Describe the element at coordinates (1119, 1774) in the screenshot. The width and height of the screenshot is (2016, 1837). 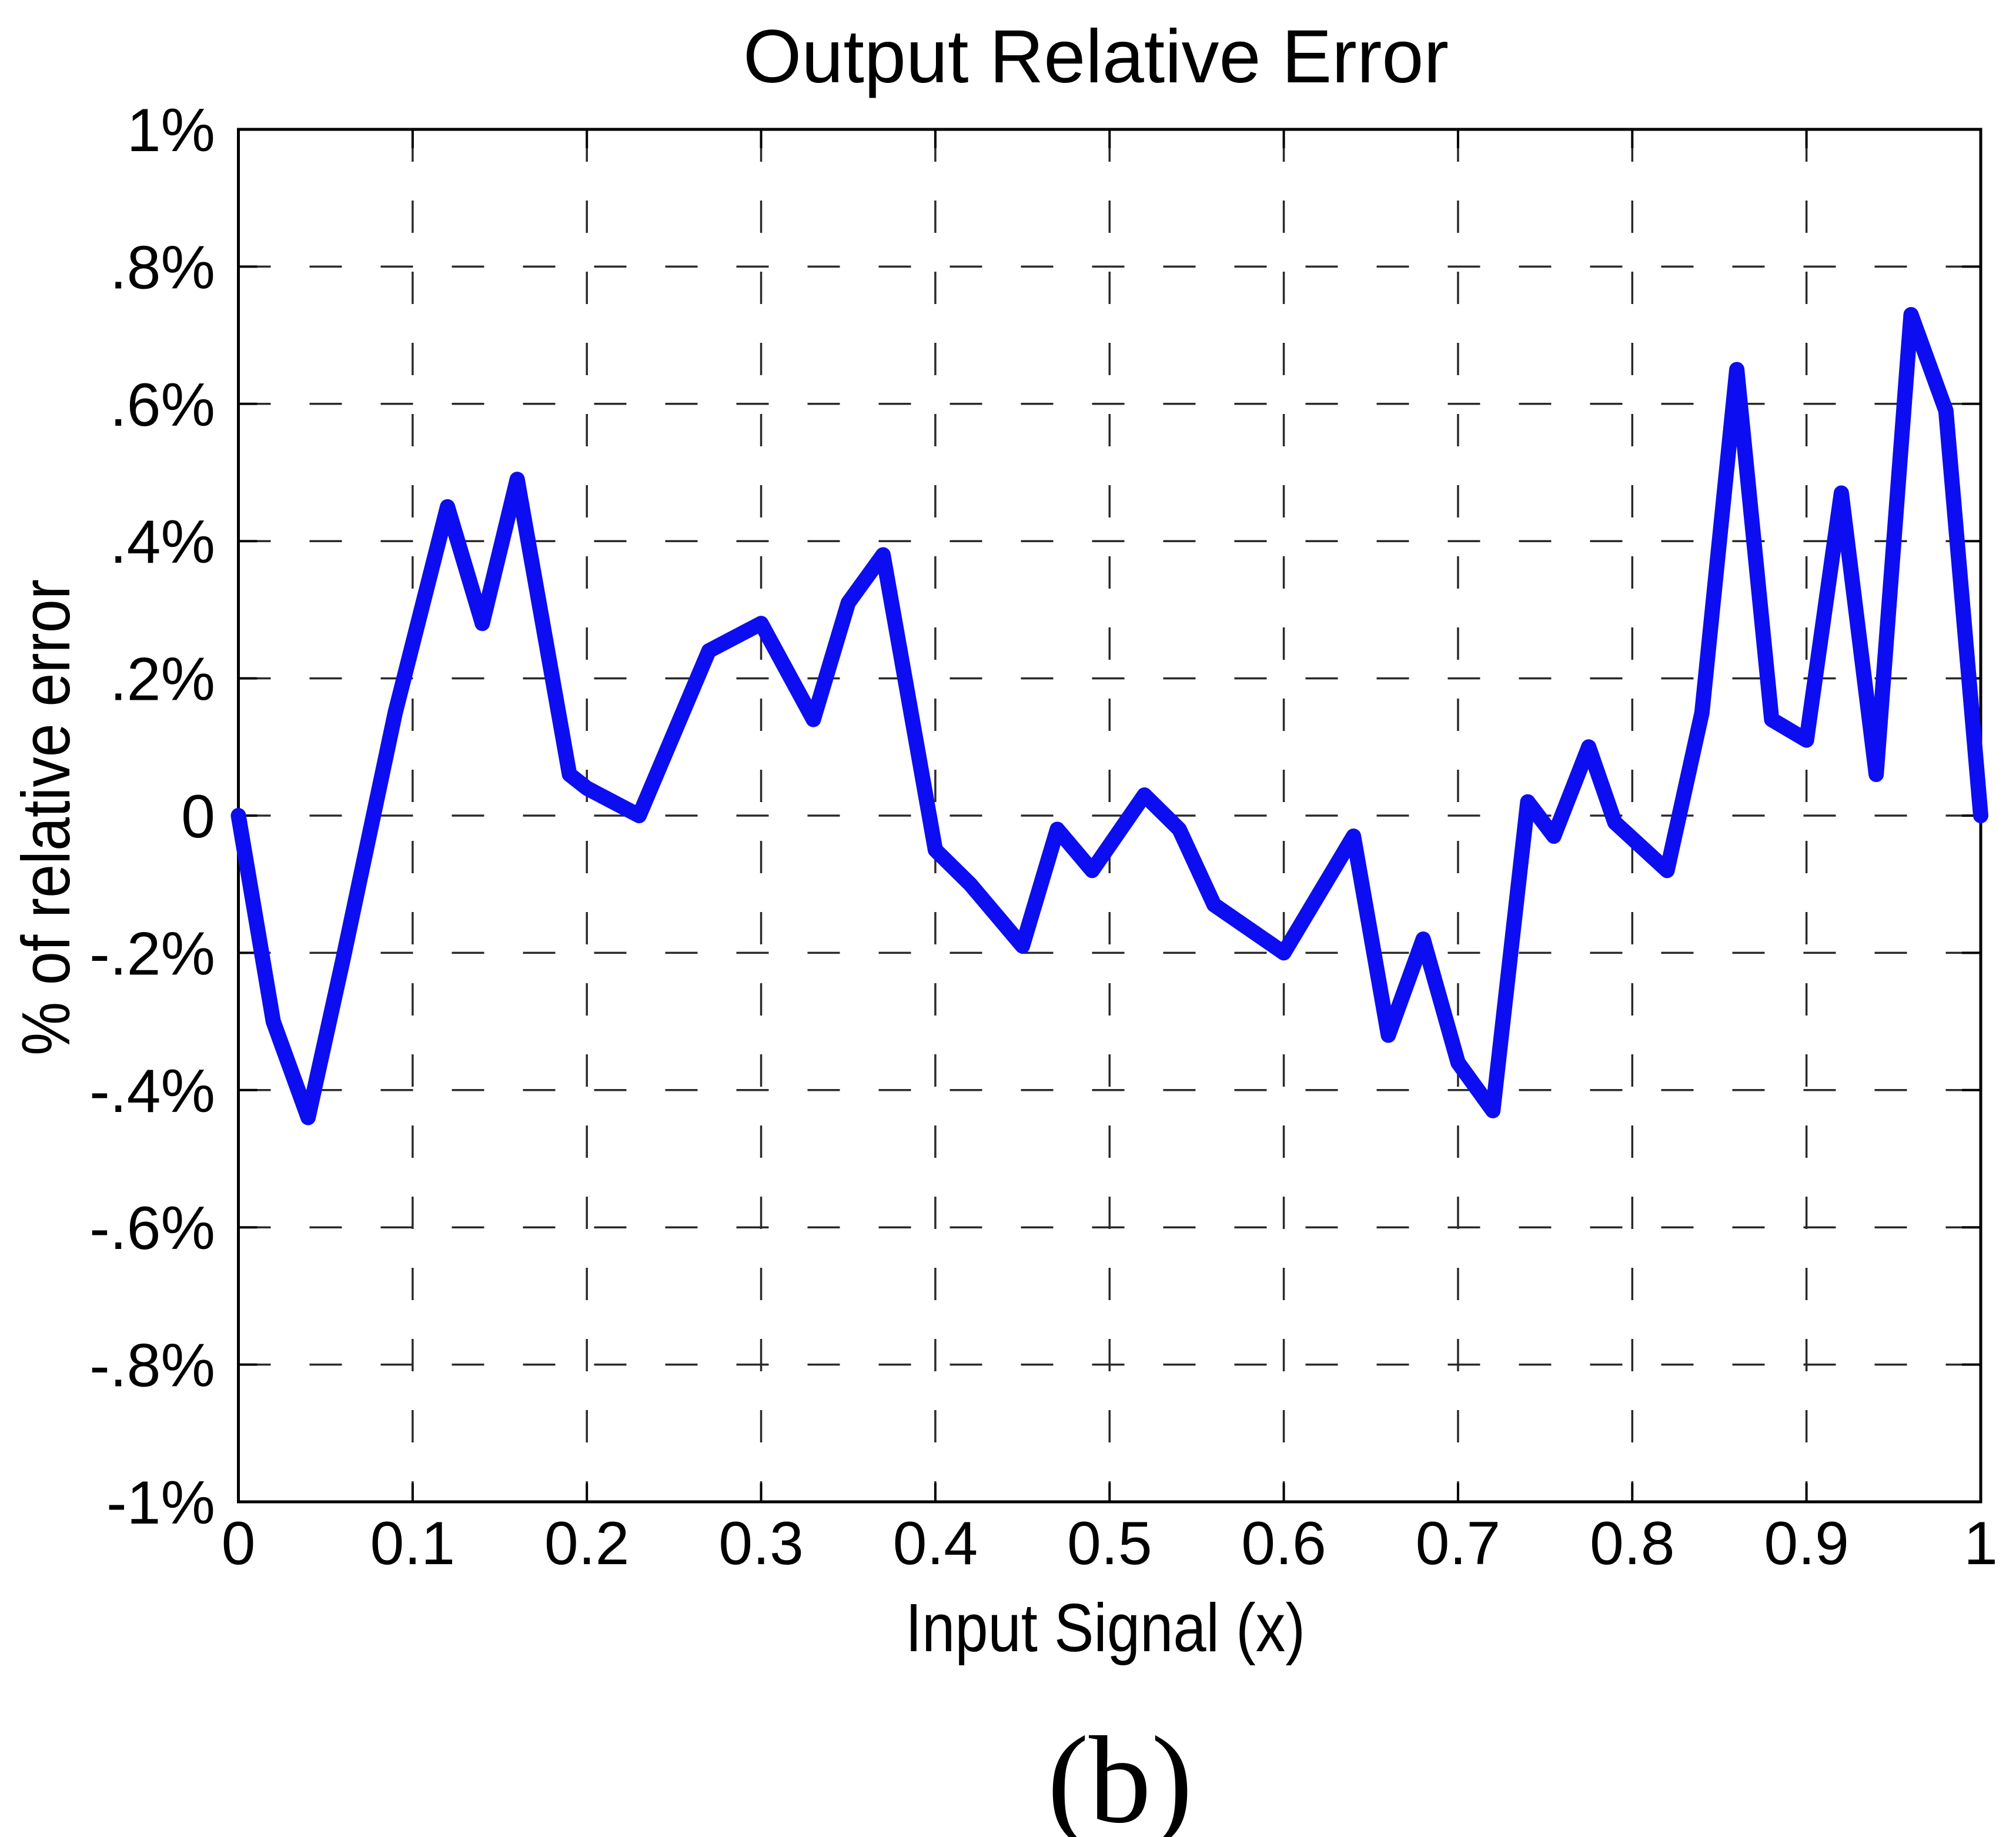
I see `figure-caption: (b)` at that location.